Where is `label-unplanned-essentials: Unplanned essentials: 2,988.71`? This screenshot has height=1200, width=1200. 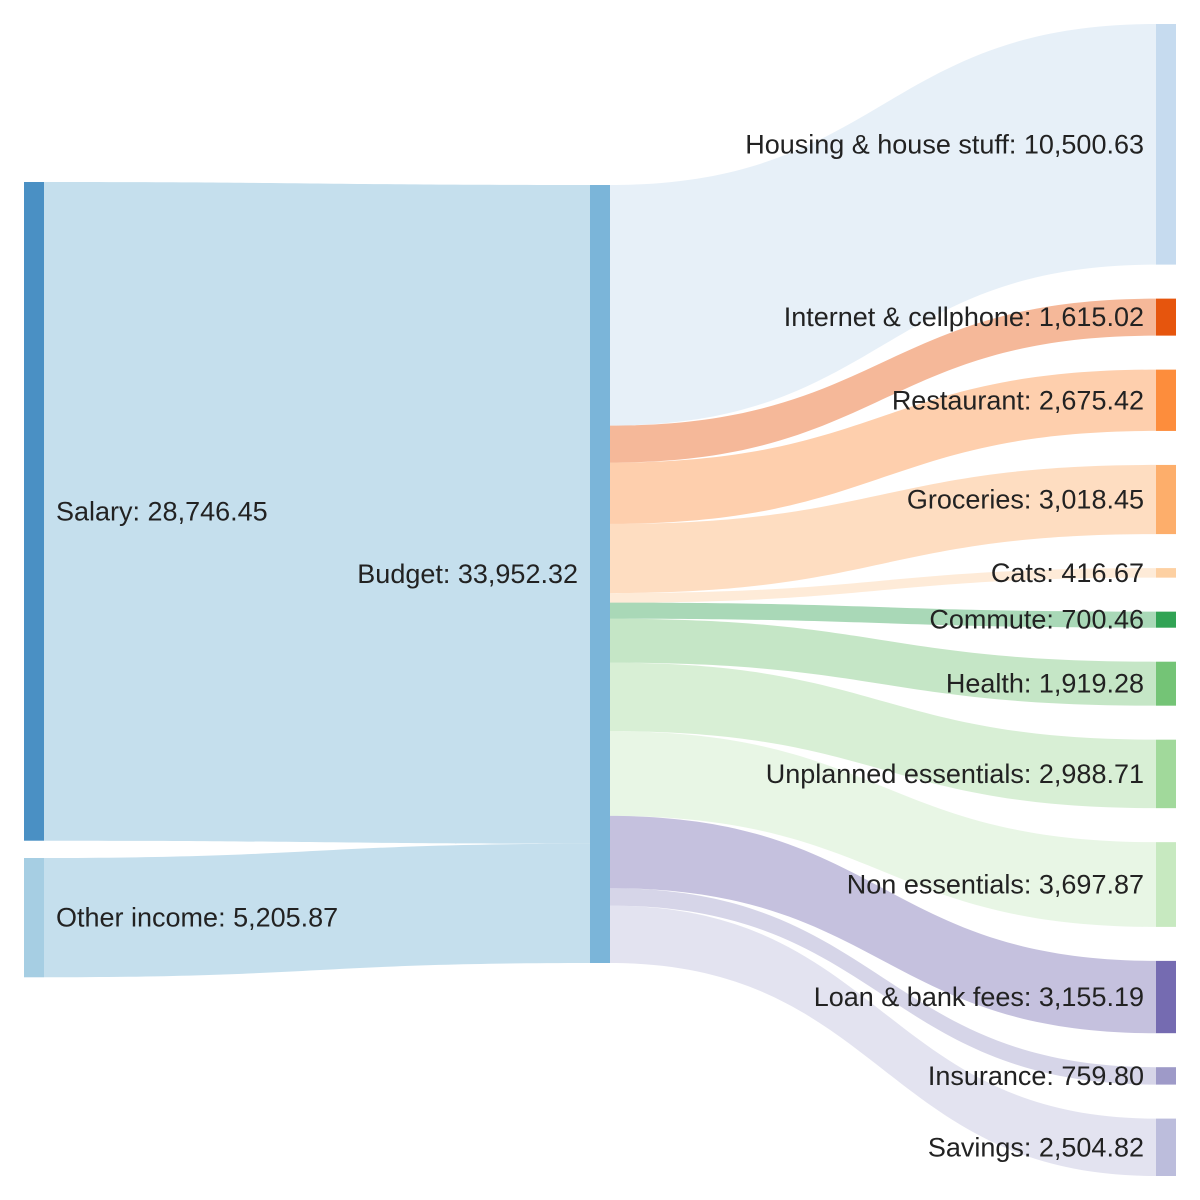
label-unplanned-essentials: Unplanned essentials: 2,988.71 is located at coordinates (955, 774).